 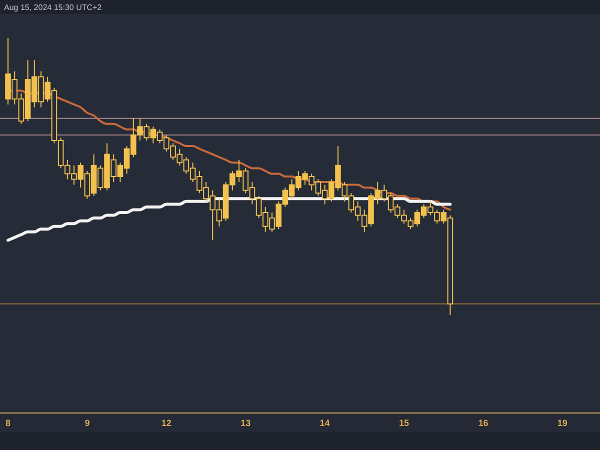 What do you see at coordinates (245, 423) in the screenshot?
I see `x-tick-label: 13` at bounding box center [245, 423].